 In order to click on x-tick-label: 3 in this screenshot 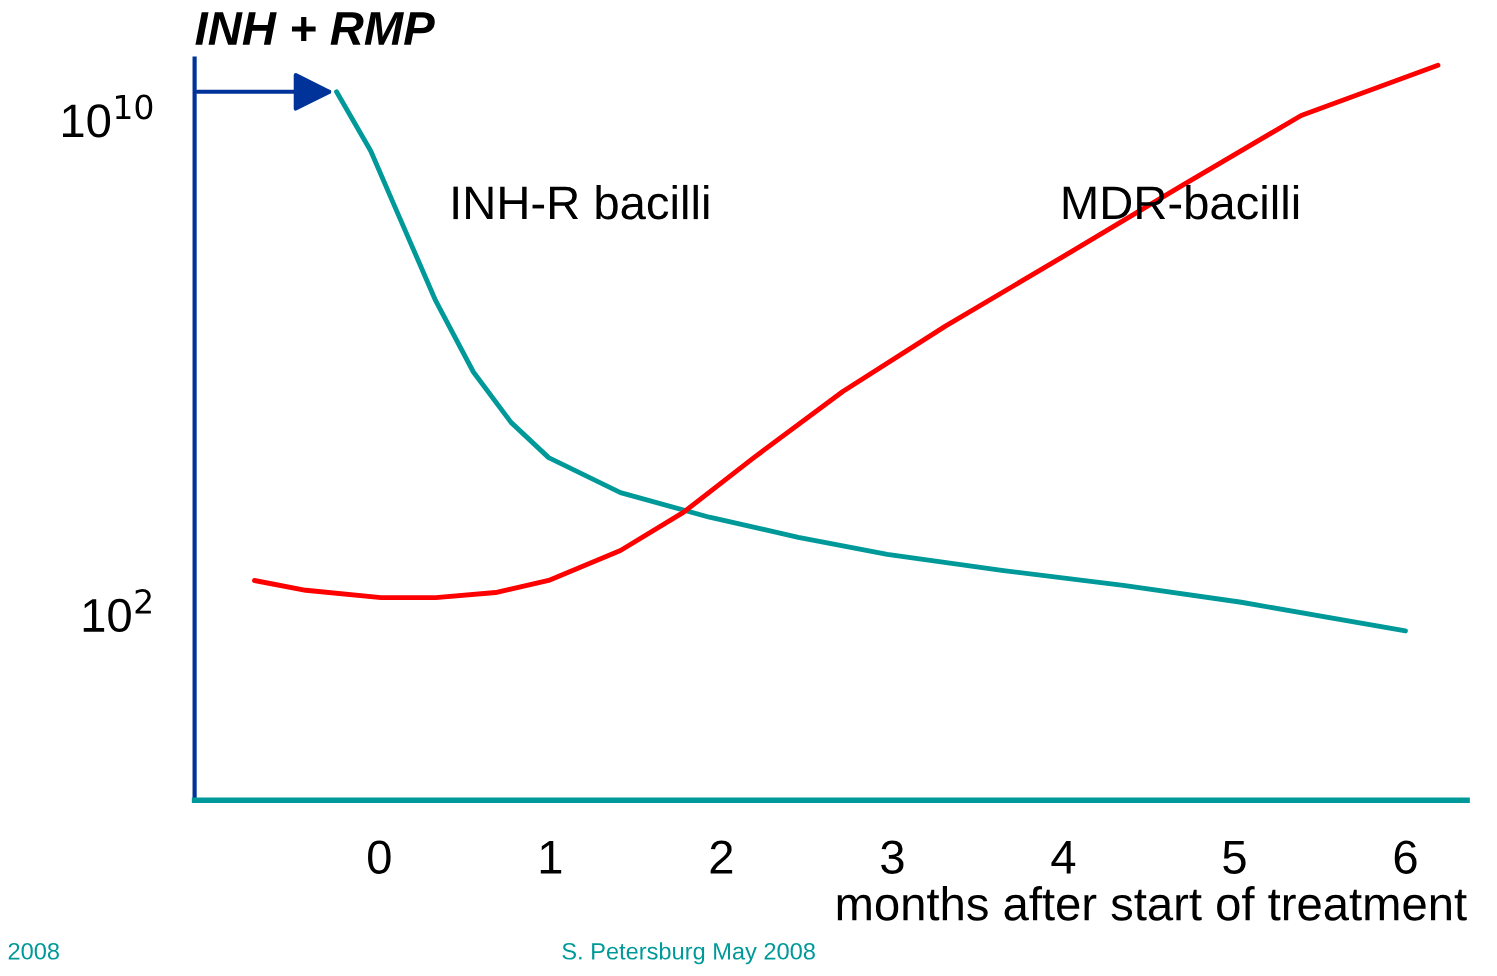, I will do `click(892, 857)`.